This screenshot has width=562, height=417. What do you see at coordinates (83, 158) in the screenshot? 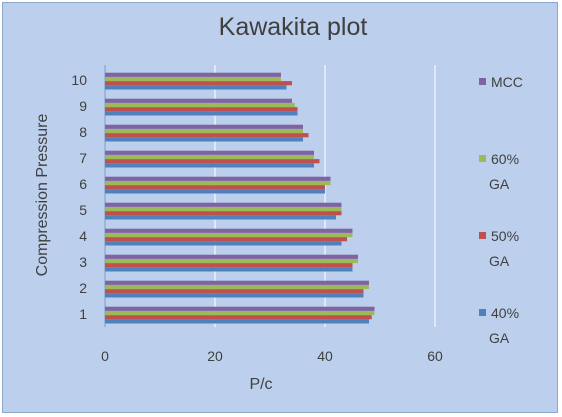
I see `y-tick-7: 7` at bounding box center [83, 158].